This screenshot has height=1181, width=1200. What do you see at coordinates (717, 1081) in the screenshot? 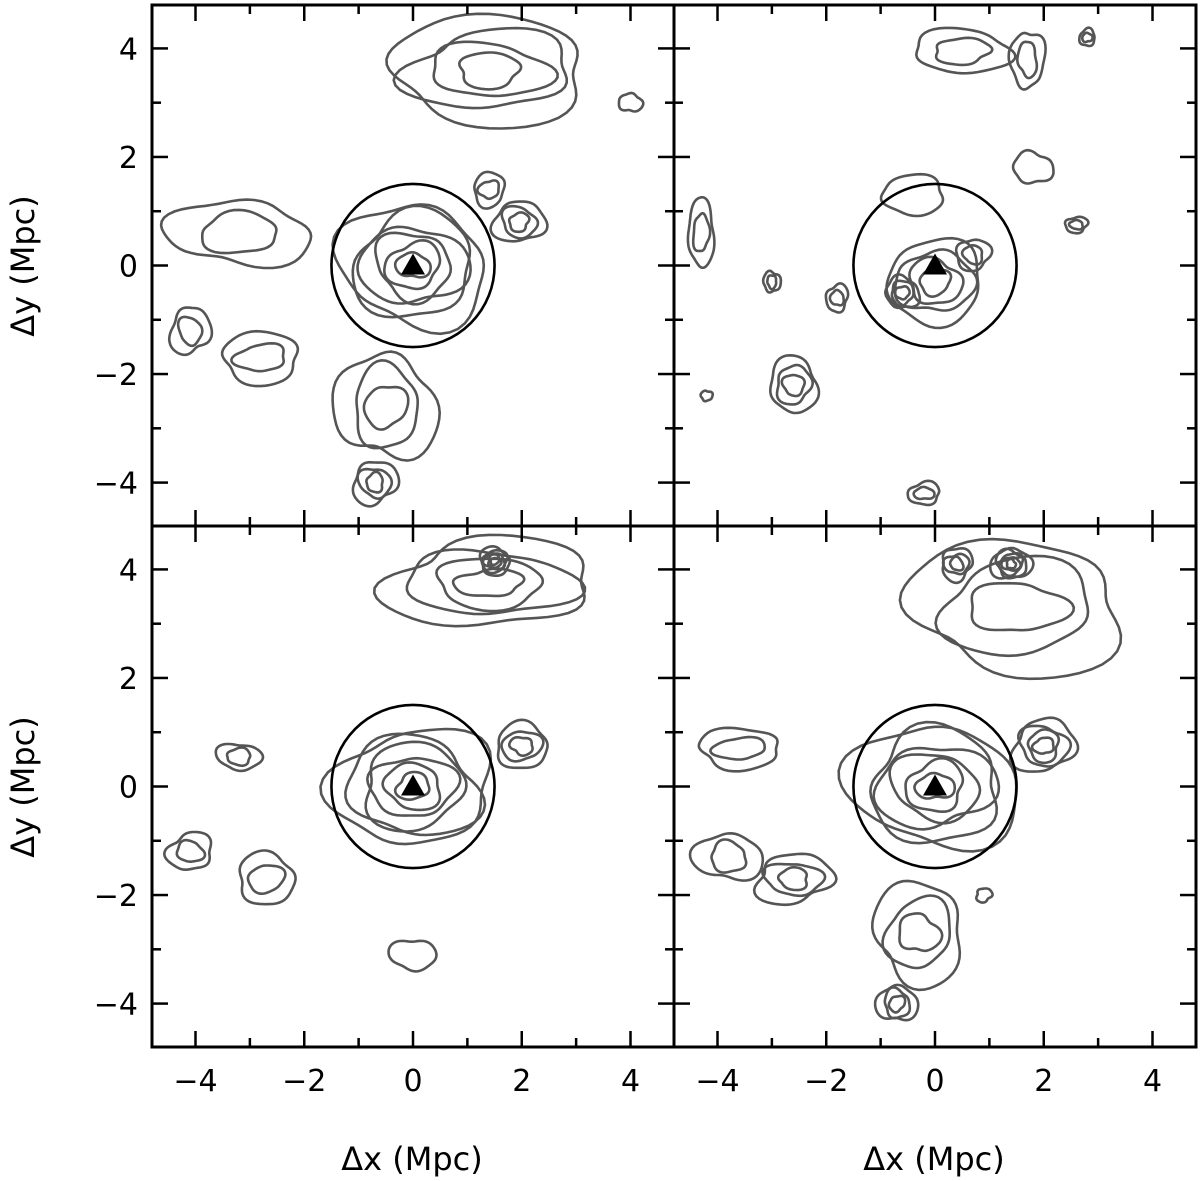
I see `x-tick-label: −4` at bounding box center [717, 1081].